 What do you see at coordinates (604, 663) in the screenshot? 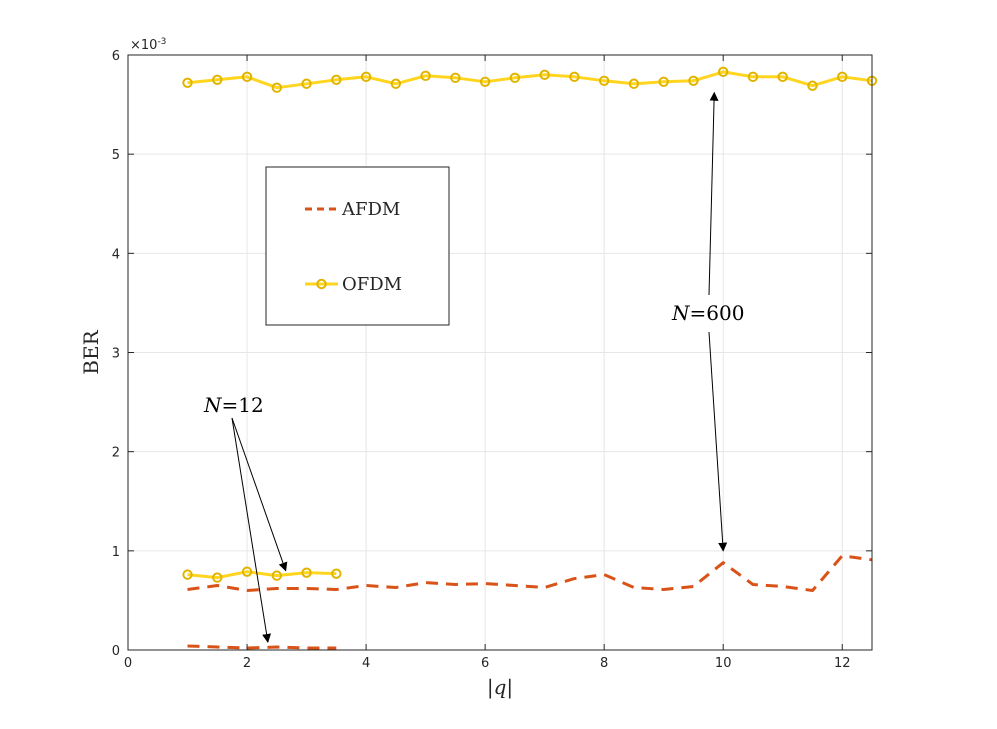
I see `x-tick-label: 8` at bounding box center [604, 663].